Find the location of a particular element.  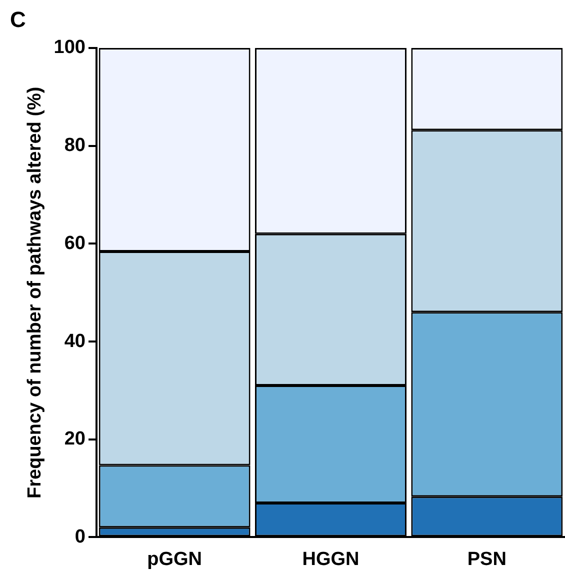

text: C is located at coordinates (18, 19).